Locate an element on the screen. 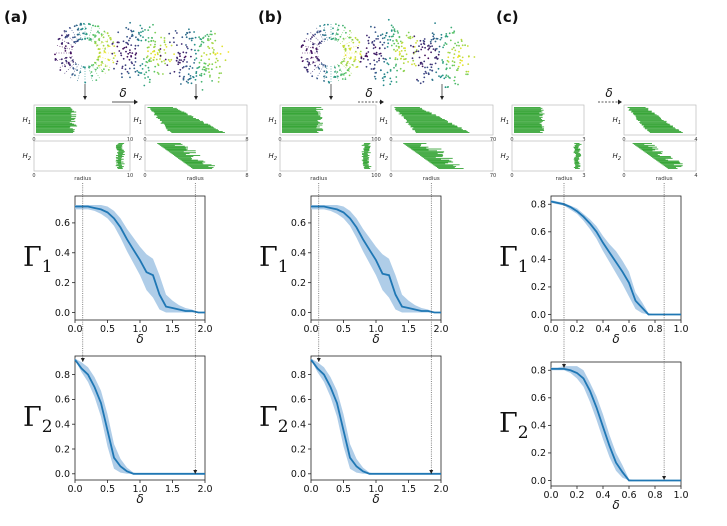  homology-letter: H is located at coordinates (616, 156).